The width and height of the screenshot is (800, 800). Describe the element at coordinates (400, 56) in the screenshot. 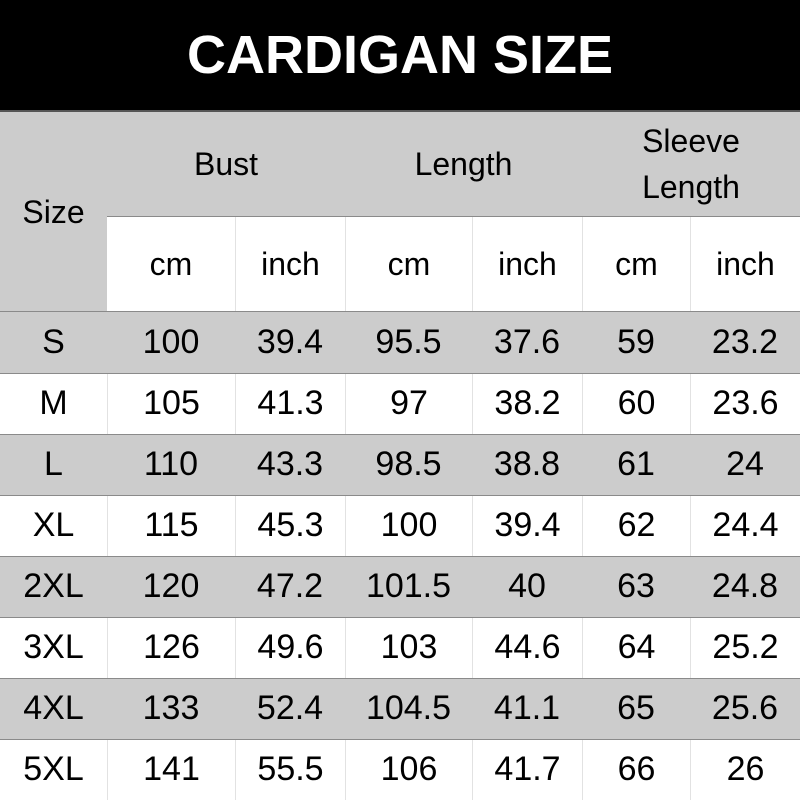

I see `page-title: CARDIGAN SIZE` at that location.